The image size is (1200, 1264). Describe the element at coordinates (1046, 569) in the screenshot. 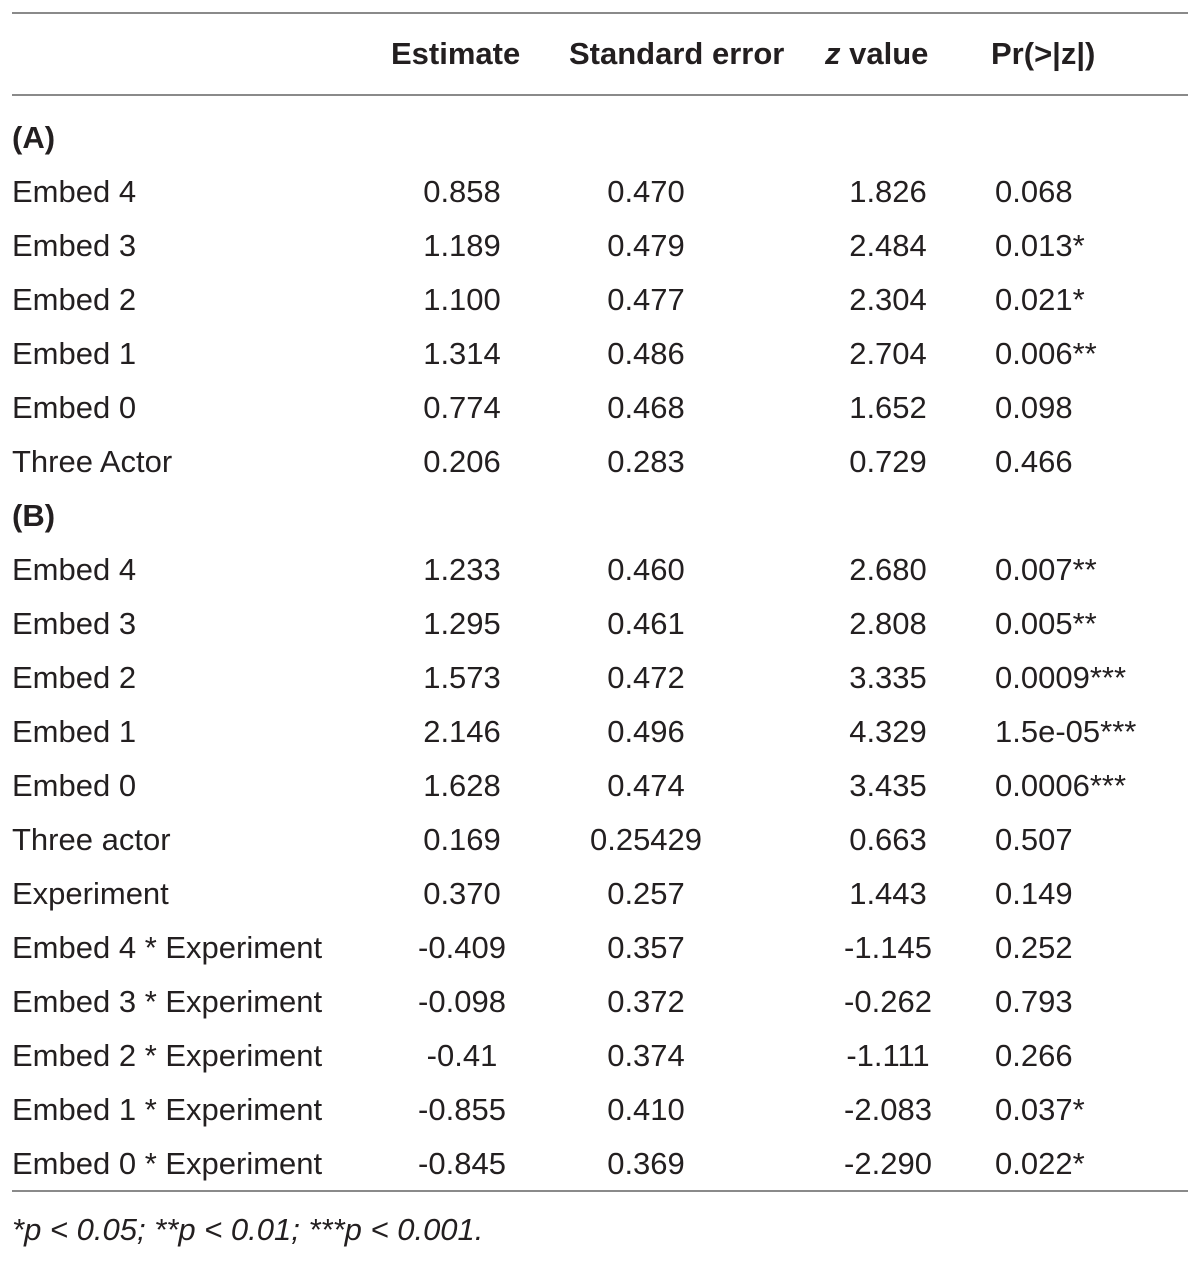

I see `p-value-cell: 0.007**` at that location.